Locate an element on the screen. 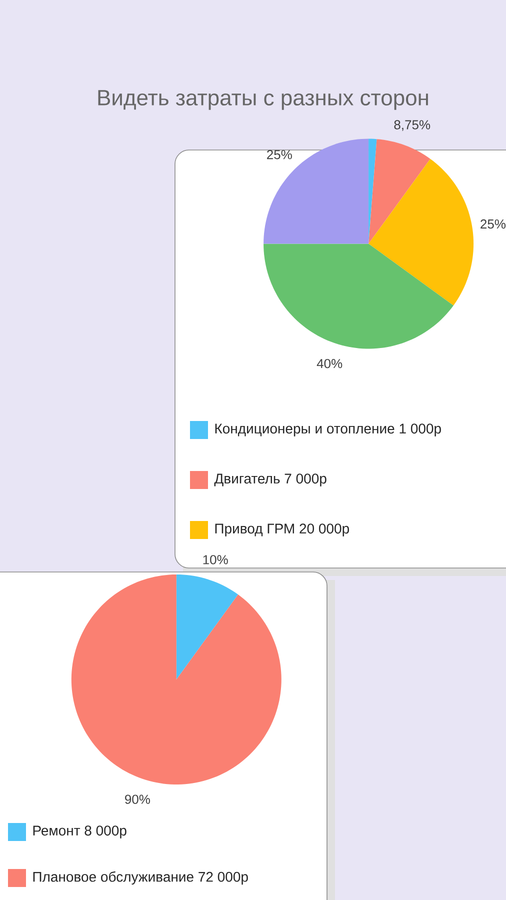 This screenshot has width=506, height=900. chart-title: Видеть затраты с разных сторон is located at coordinates (263, 100).